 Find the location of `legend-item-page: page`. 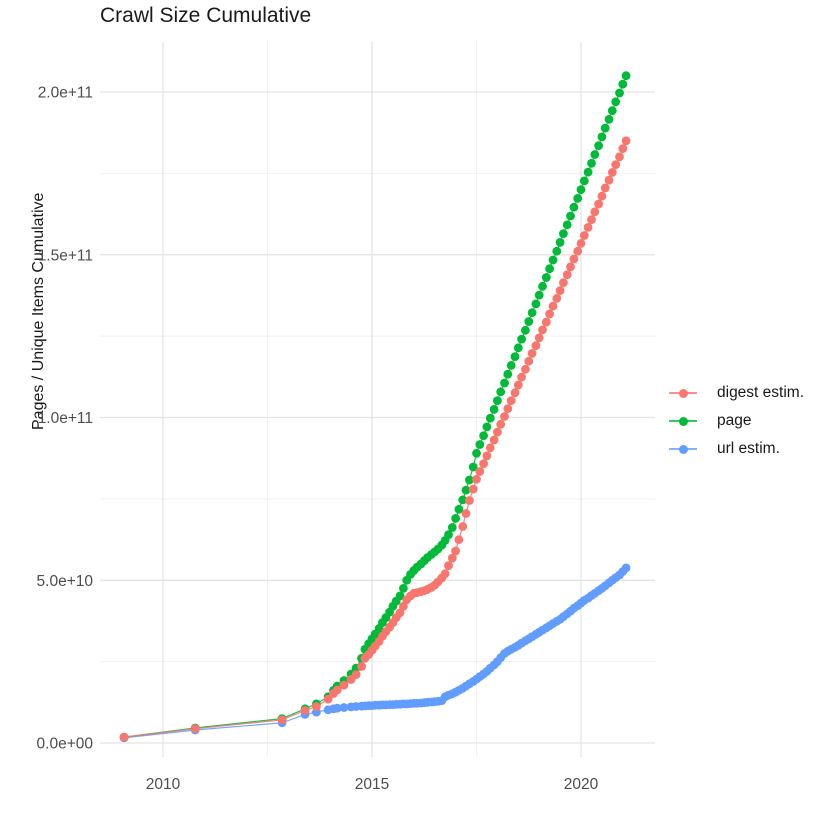

legend-item-page: page is located at coordinates (736, 421).